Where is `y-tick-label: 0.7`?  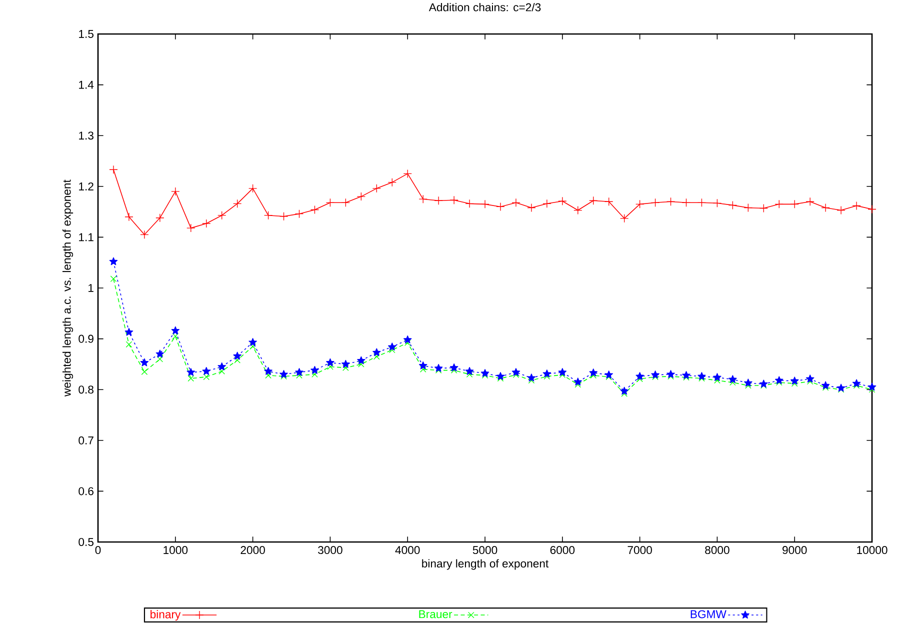 y-tick-label: 0.7 is located at coordinates (86, 440).